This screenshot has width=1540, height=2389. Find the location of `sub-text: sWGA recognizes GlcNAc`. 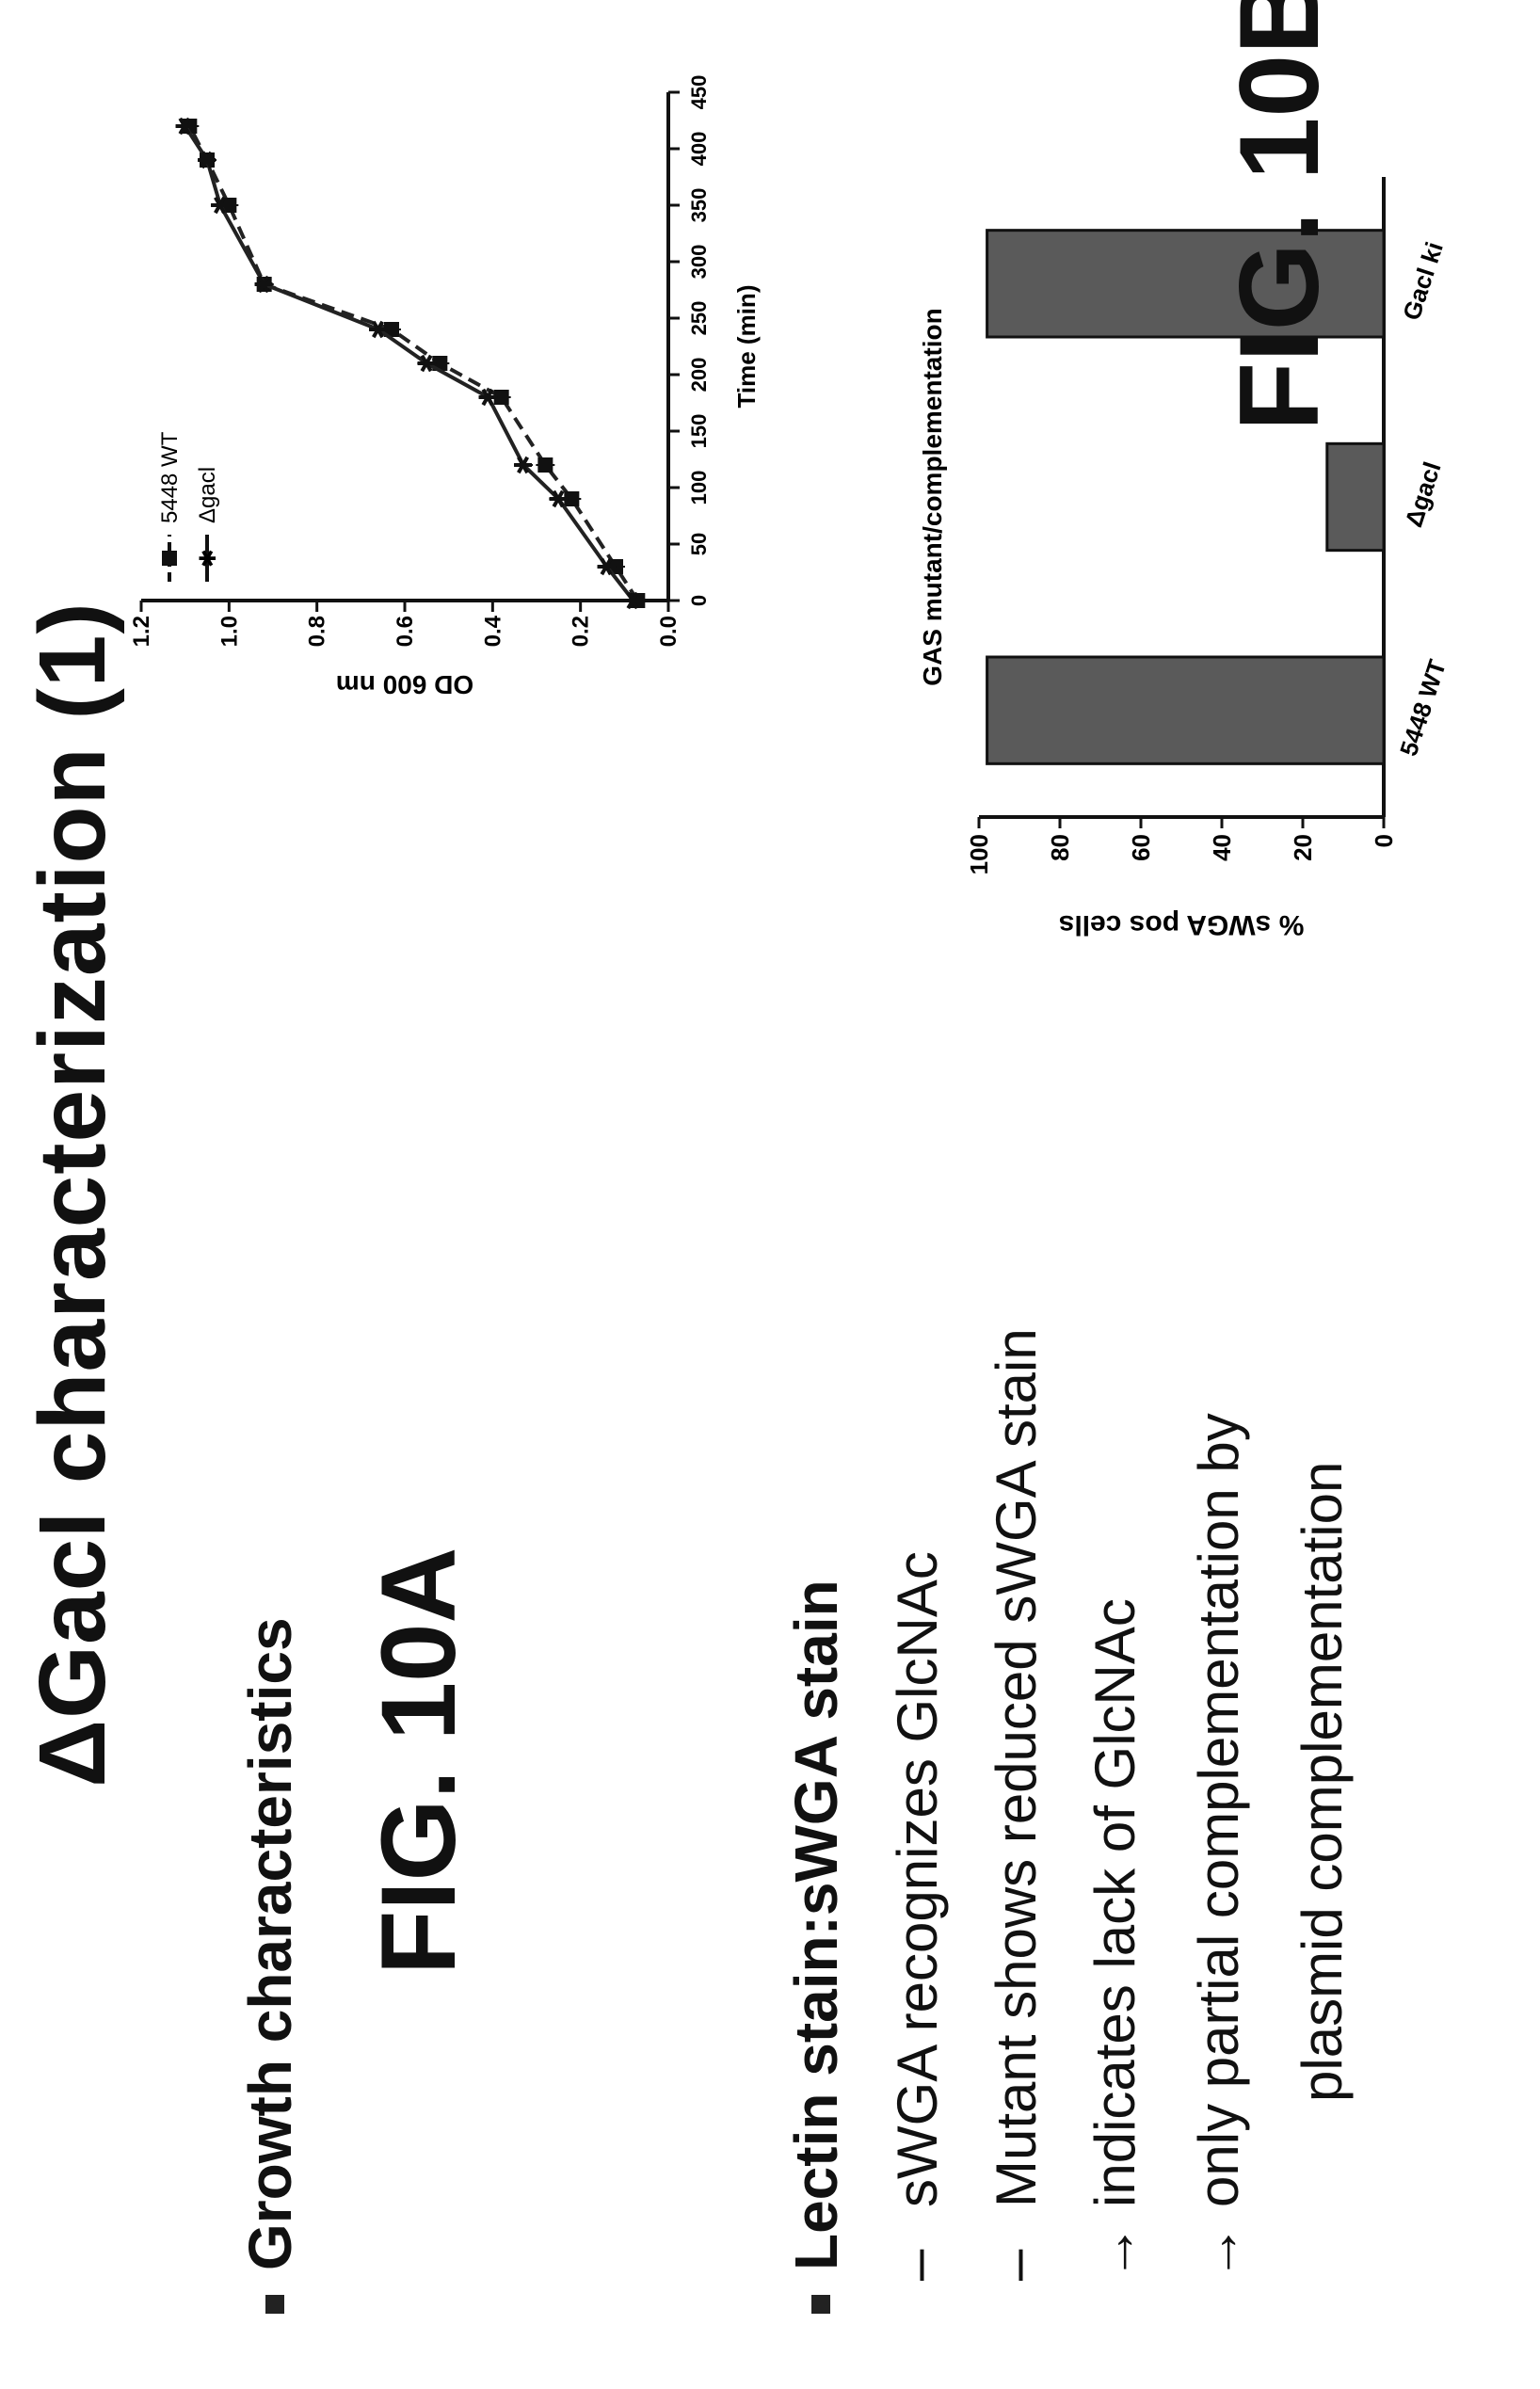

sub-text: sWGA recognizes GlcNAc is located at coordinates (917, 1879).